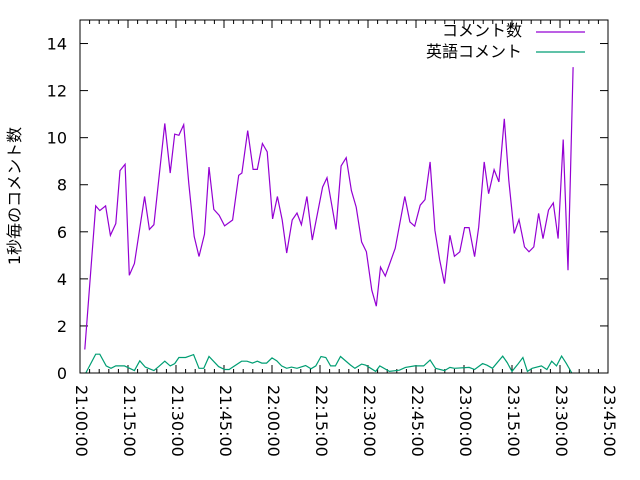 This screenshot has height=480, width=640. Describe the element at coordinates (505, 41) in the screenshot. I see `legend: コメント数 英語コメント` at that location.